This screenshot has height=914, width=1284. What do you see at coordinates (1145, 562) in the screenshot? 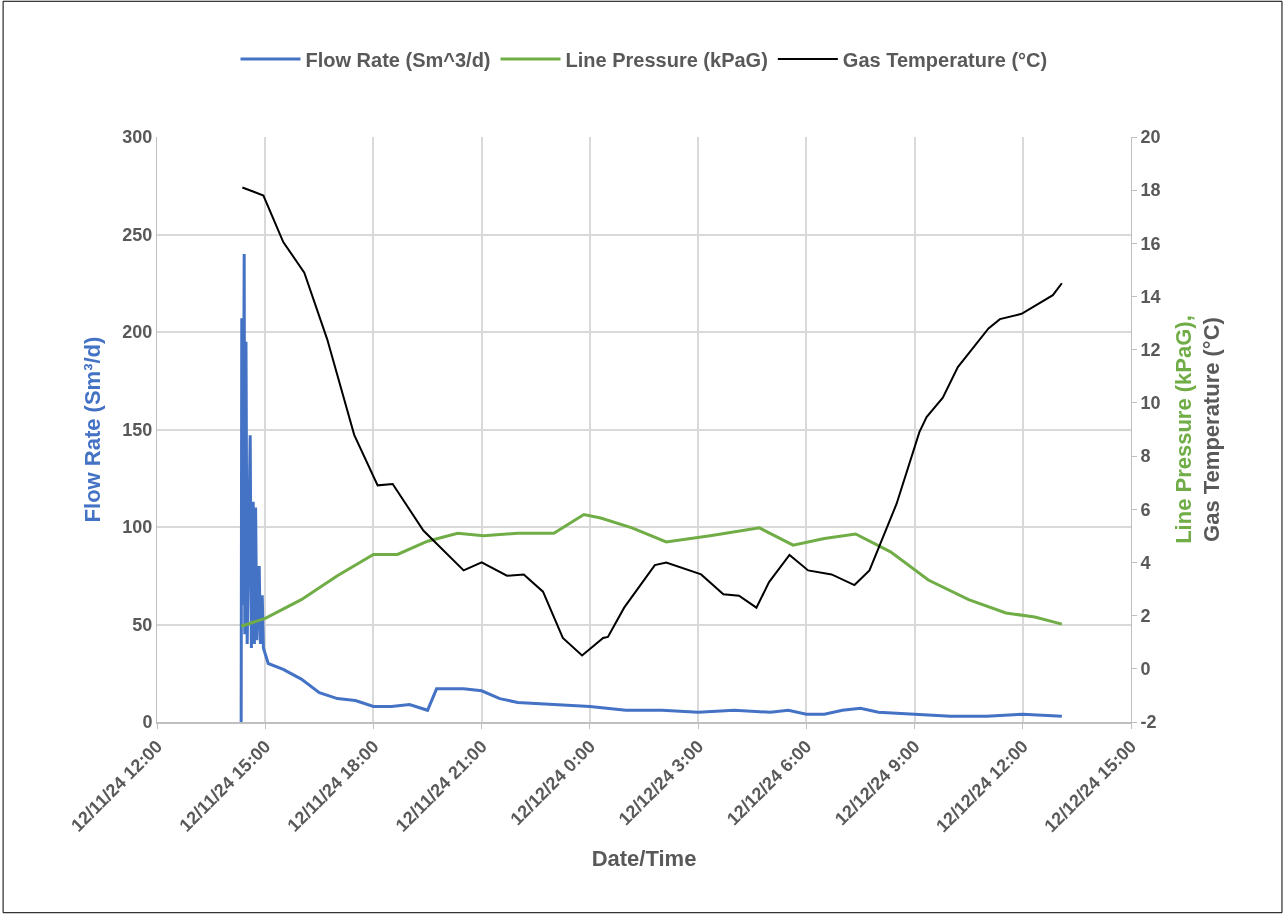
I see `y2-tick-label: 4` at bounding box center [1145, 562].